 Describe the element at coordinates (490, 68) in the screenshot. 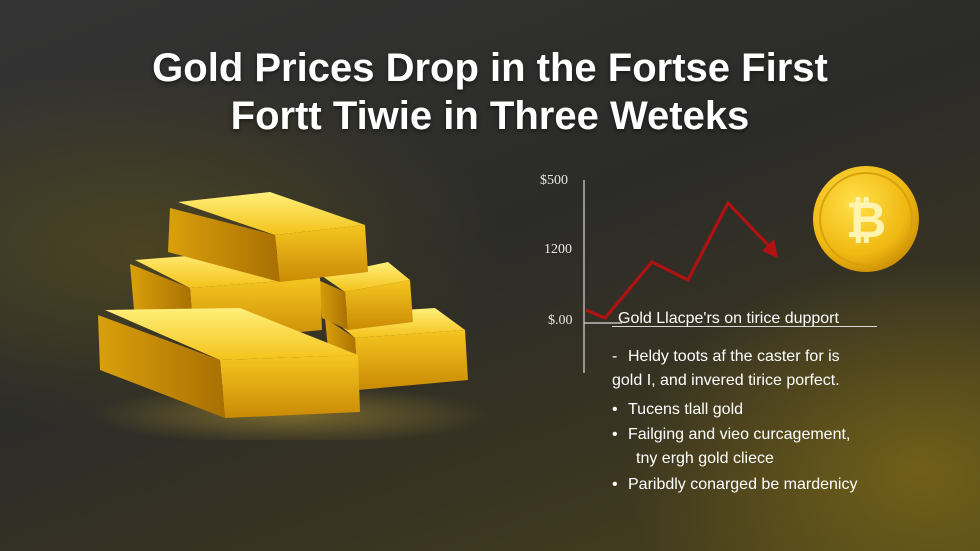

I see `headline-line-1: Gold Prices Drop in the Fortse First` at that location.